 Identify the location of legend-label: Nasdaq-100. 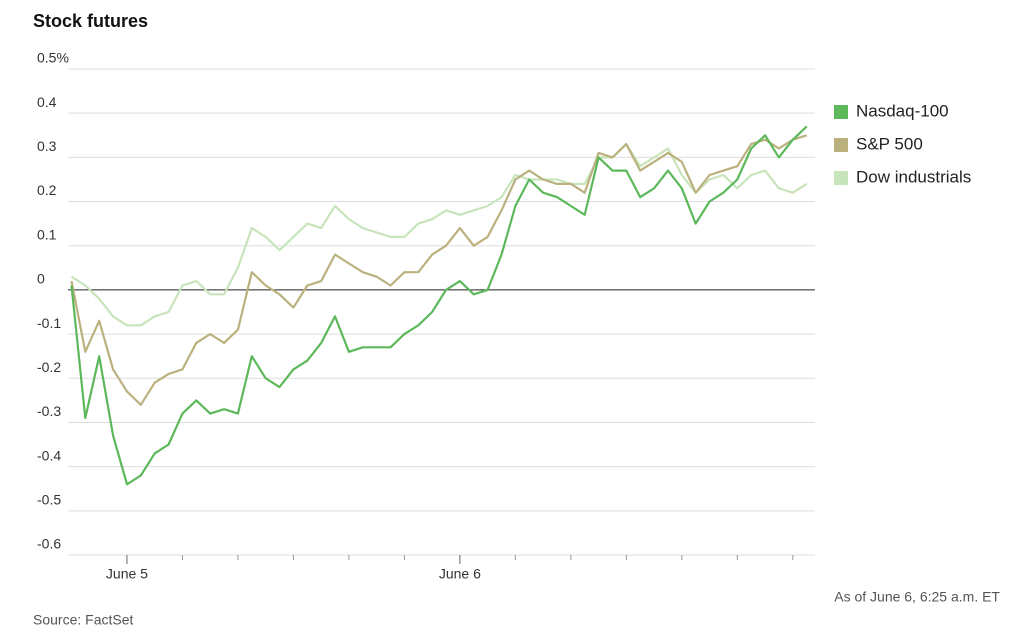
(902, 110).